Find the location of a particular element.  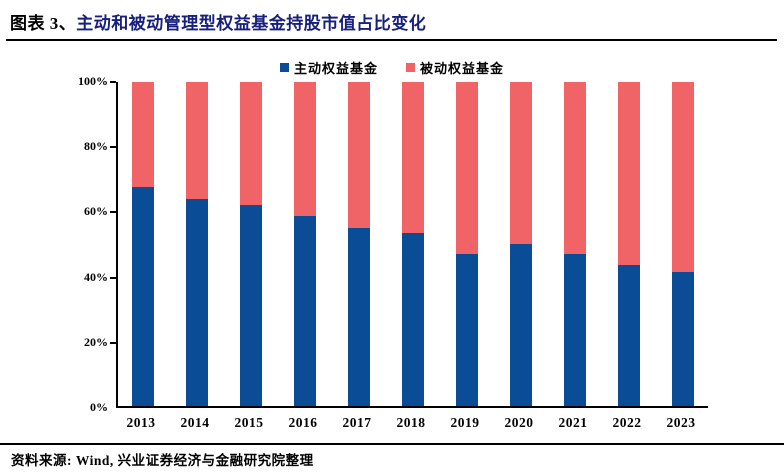

segment-passive-2017 is located at coordinates (359, 155).